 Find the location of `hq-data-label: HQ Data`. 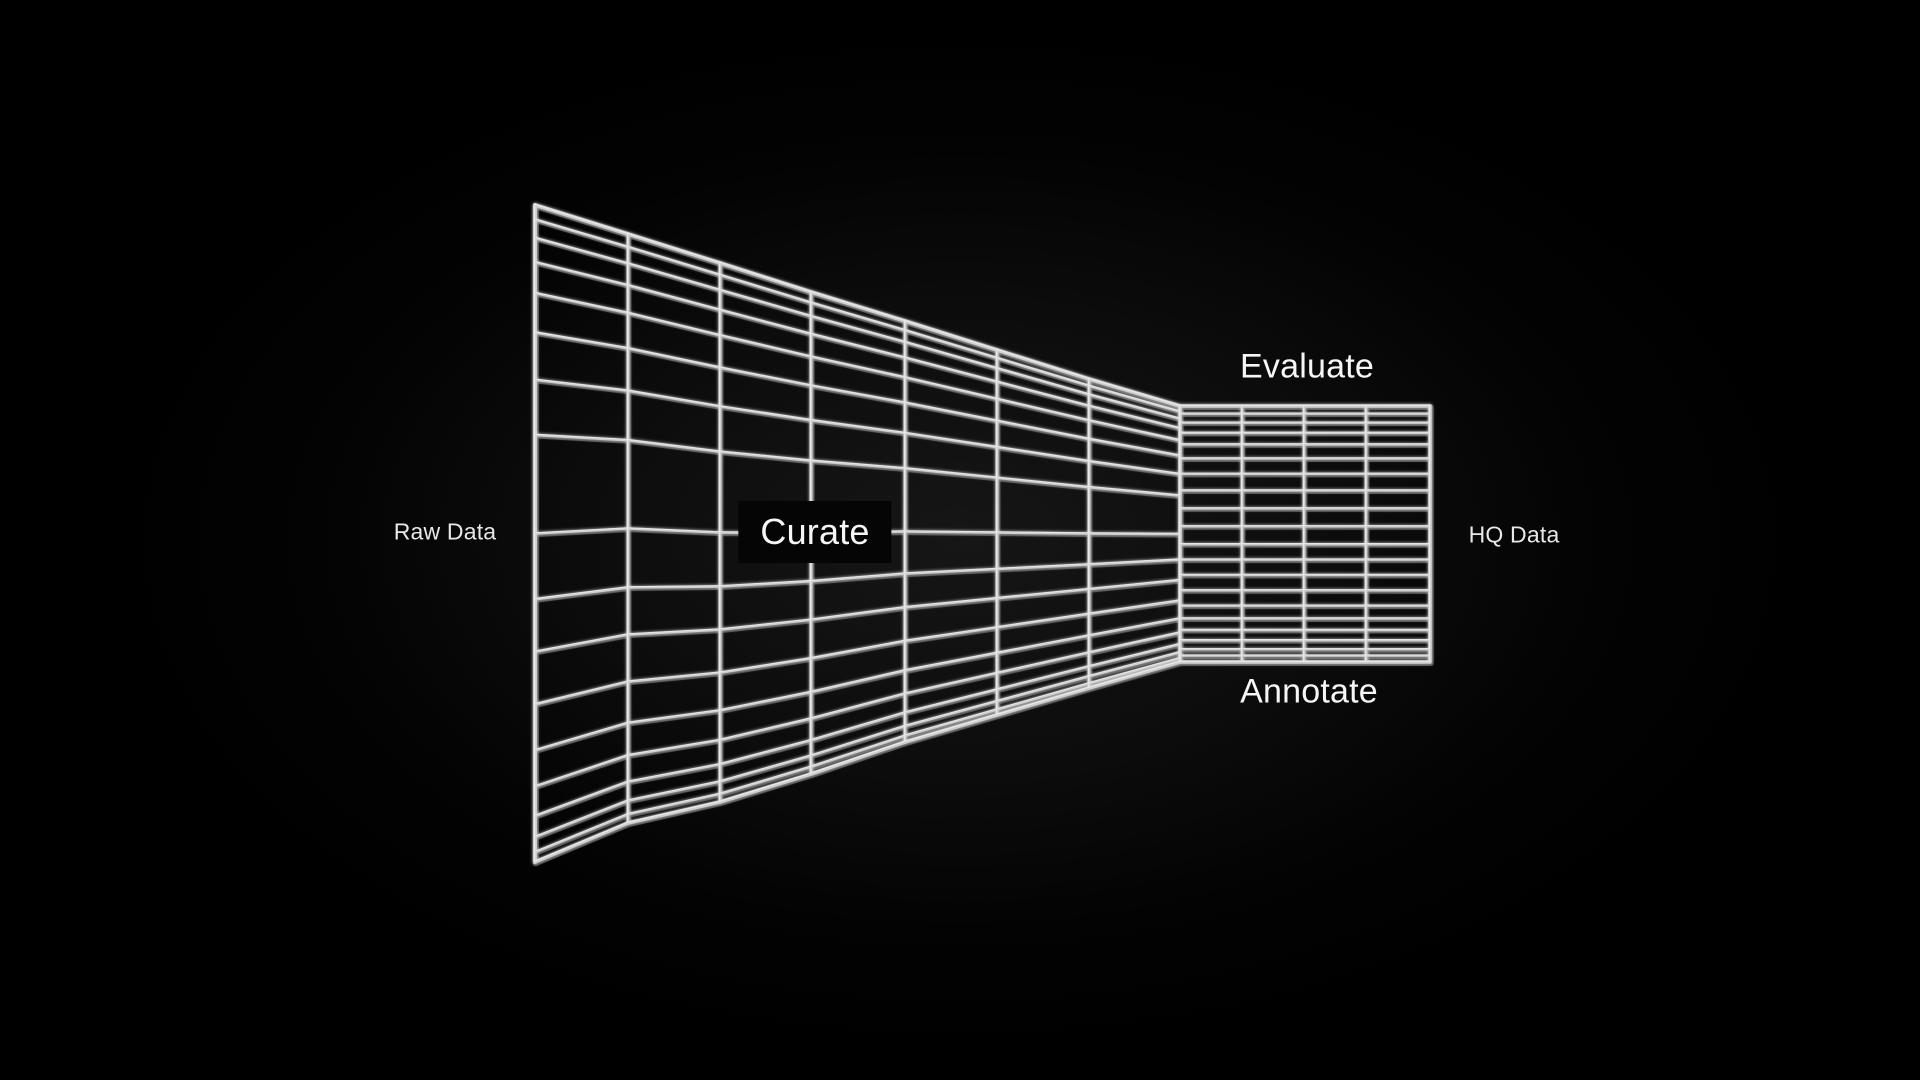

hq-data-label: HQ Data is located at coordinates (1514, 534).